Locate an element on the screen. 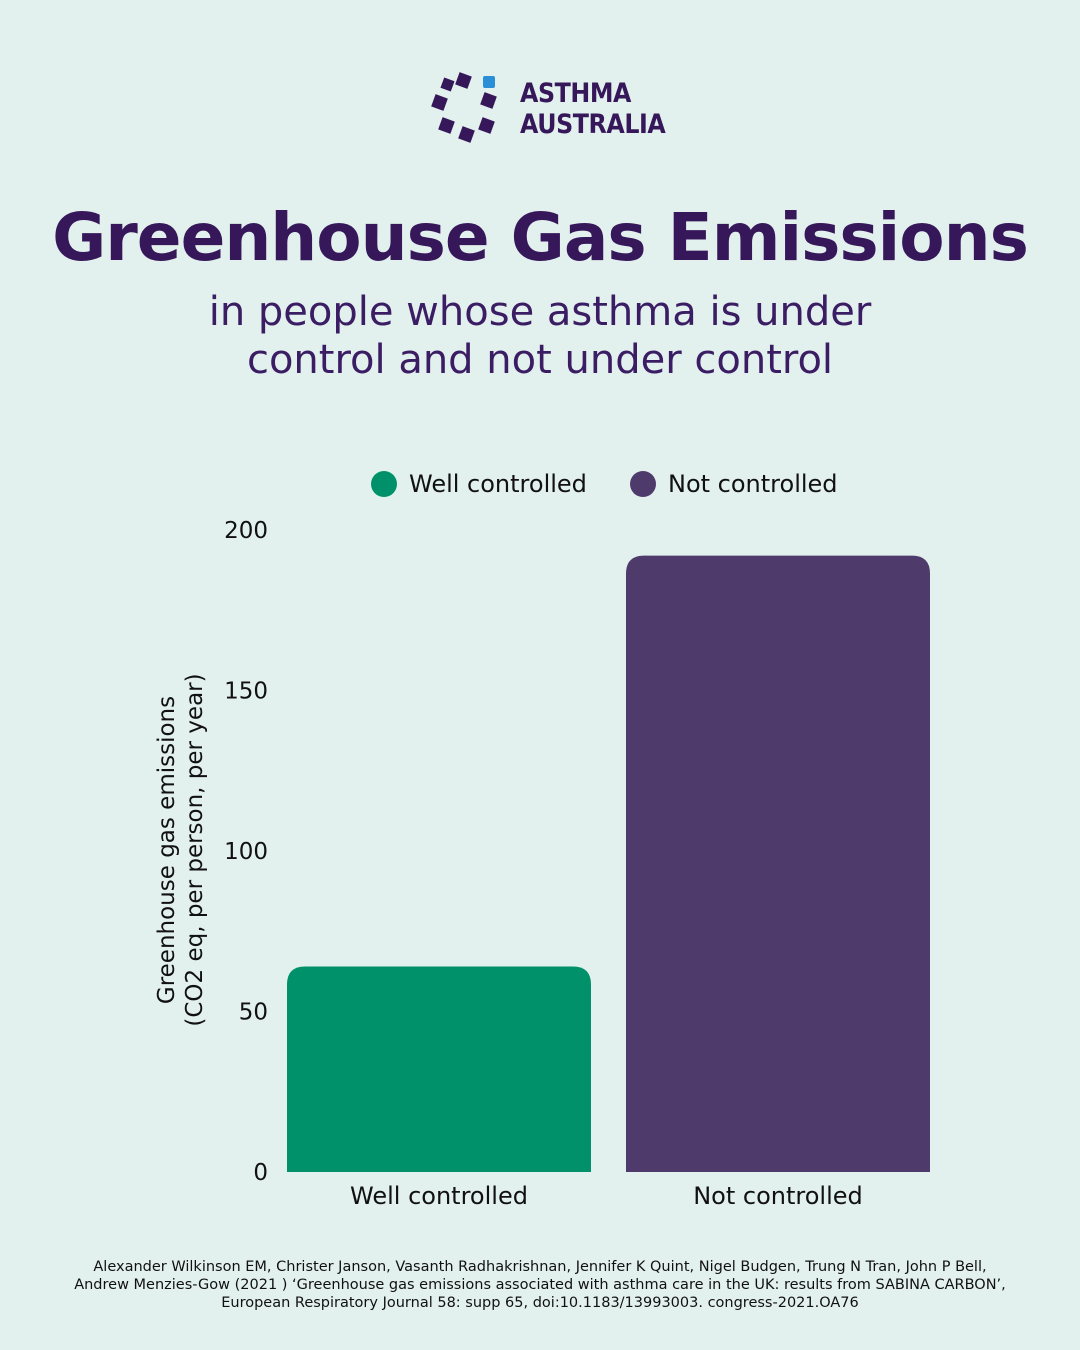 The image size is (1080, 1350). brand-name-line2: AUSTRALIA is located at coordinates (593, 124).